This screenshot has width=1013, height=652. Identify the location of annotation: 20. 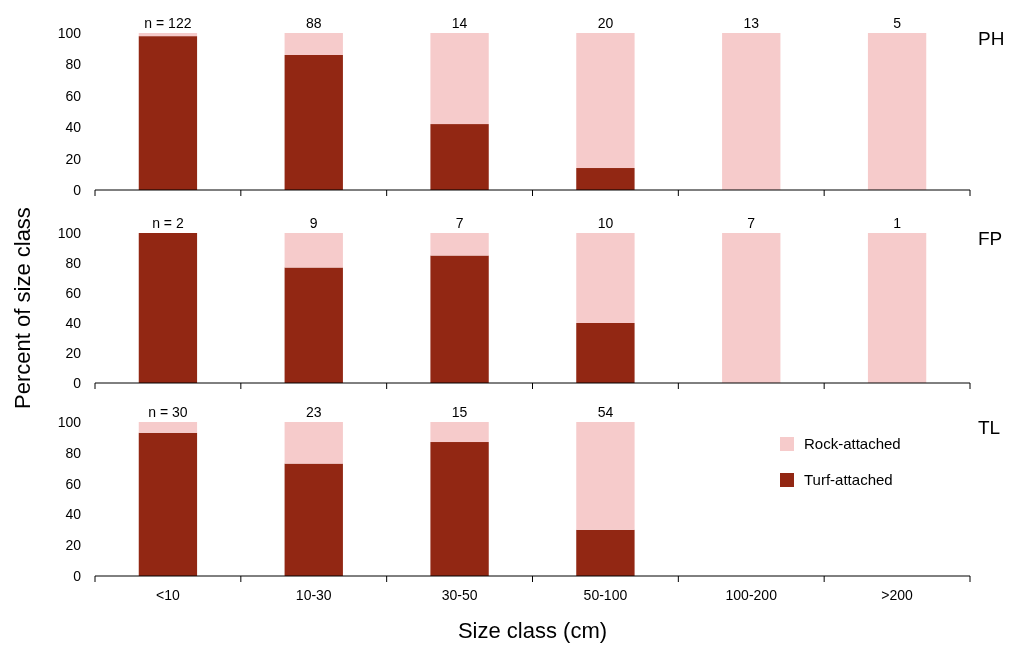
(605, 23).